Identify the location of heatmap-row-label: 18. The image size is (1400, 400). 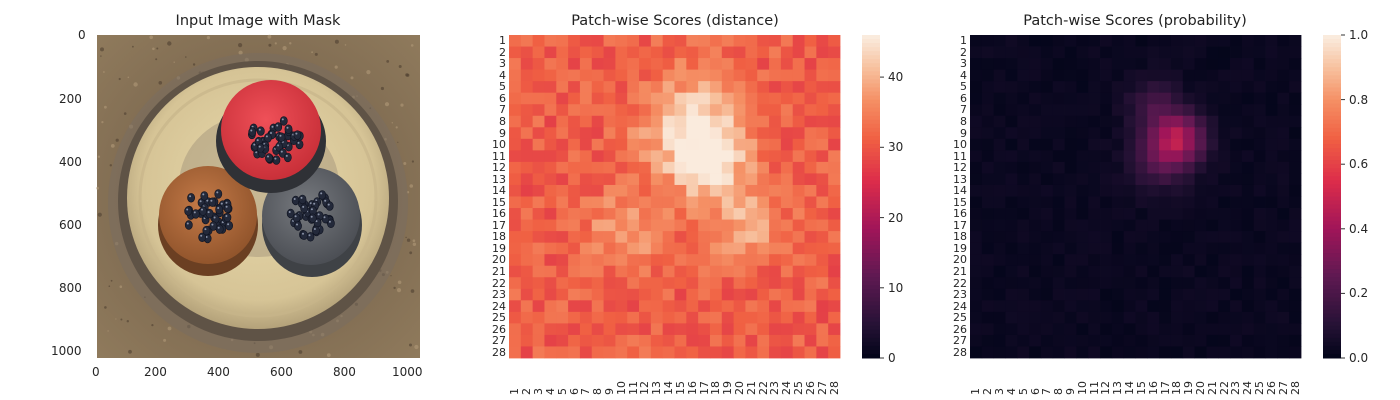
(499, 237).